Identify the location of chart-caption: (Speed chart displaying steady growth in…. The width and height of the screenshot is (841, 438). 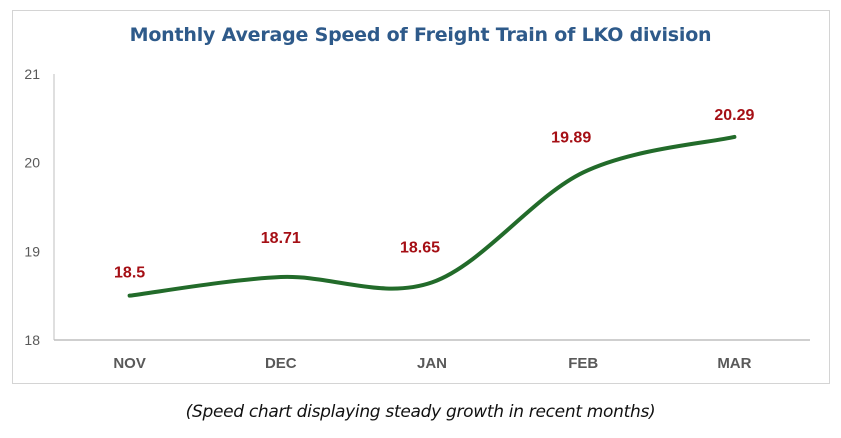
(420, 412).